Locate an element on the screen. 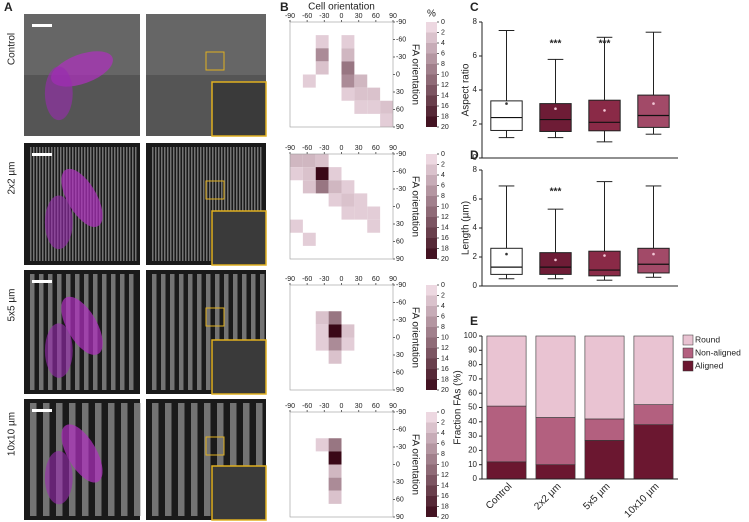  colorbar-tick-label: 18 is located at coordinates (445, 116).